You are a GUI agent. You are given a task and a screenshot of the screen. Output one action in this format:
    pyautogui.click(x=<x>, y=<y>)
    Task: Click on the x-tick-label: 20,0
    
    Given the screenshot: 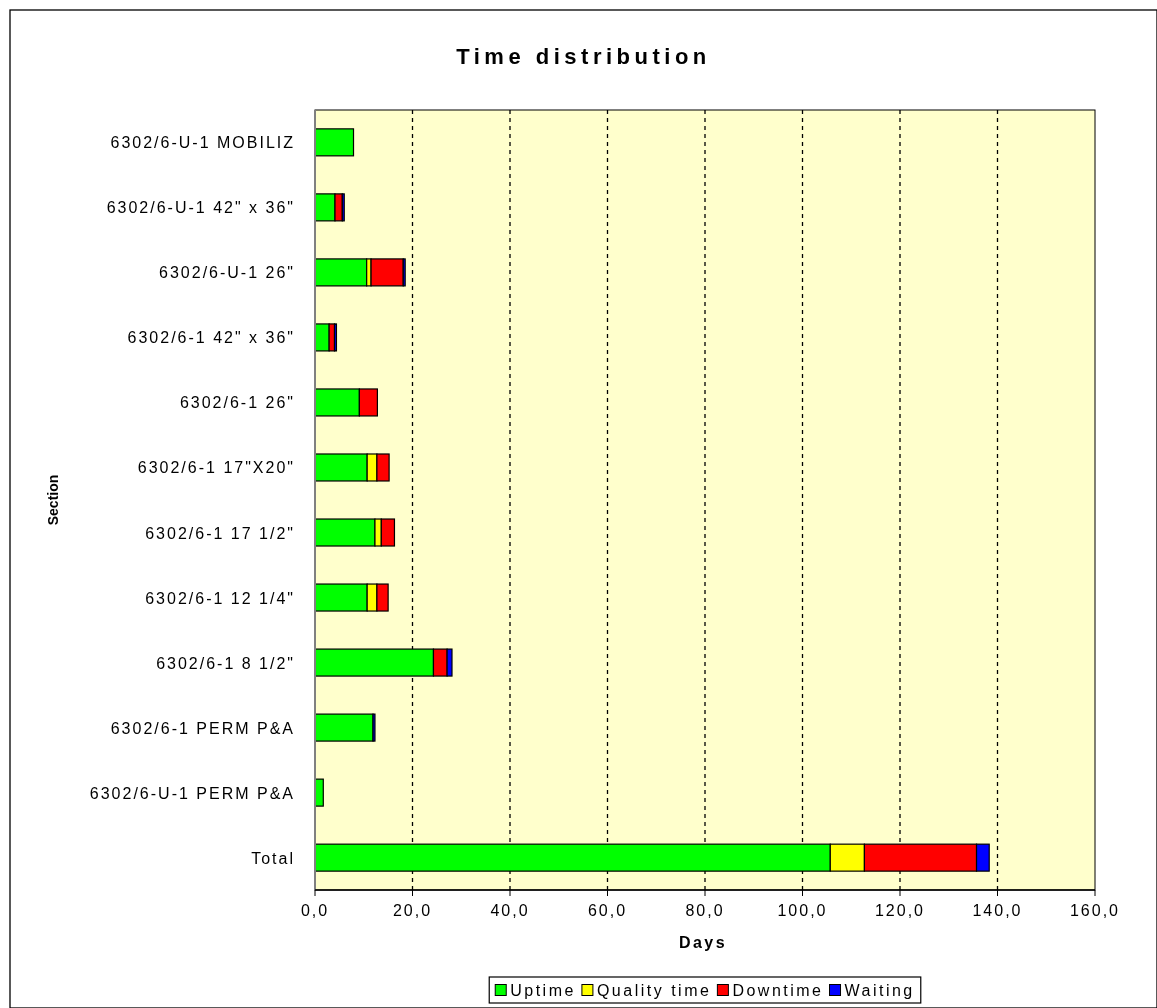 What is the action you would take?
    pyautogui.click(x=412, y=910)
    